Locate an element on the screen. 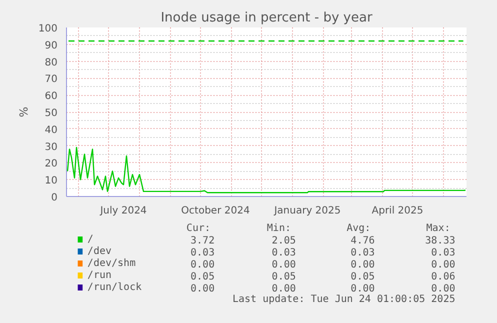  text: Max: is located at coordinates (438, 228).